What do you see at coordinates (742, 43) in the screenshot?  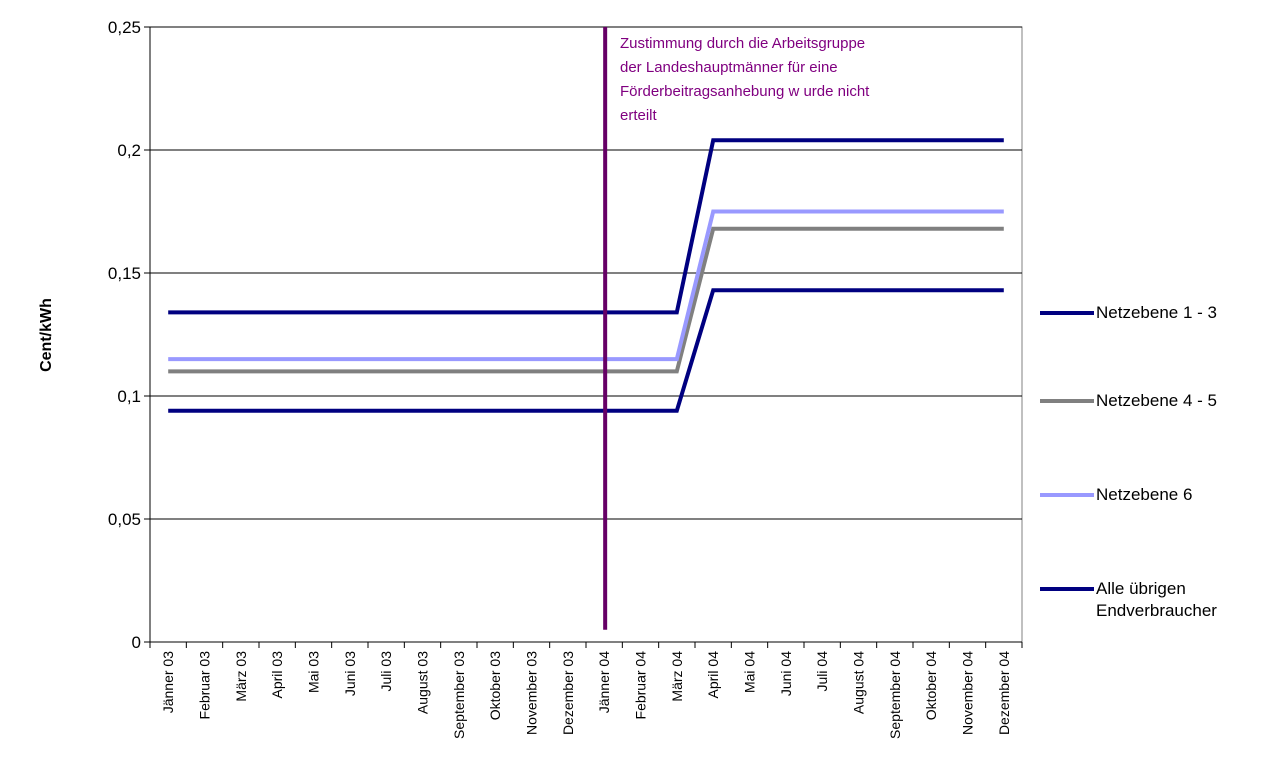 I see `annotation-line: Zustimmung durch die Arbeitsgruppe` at bounding box center [742, 43].